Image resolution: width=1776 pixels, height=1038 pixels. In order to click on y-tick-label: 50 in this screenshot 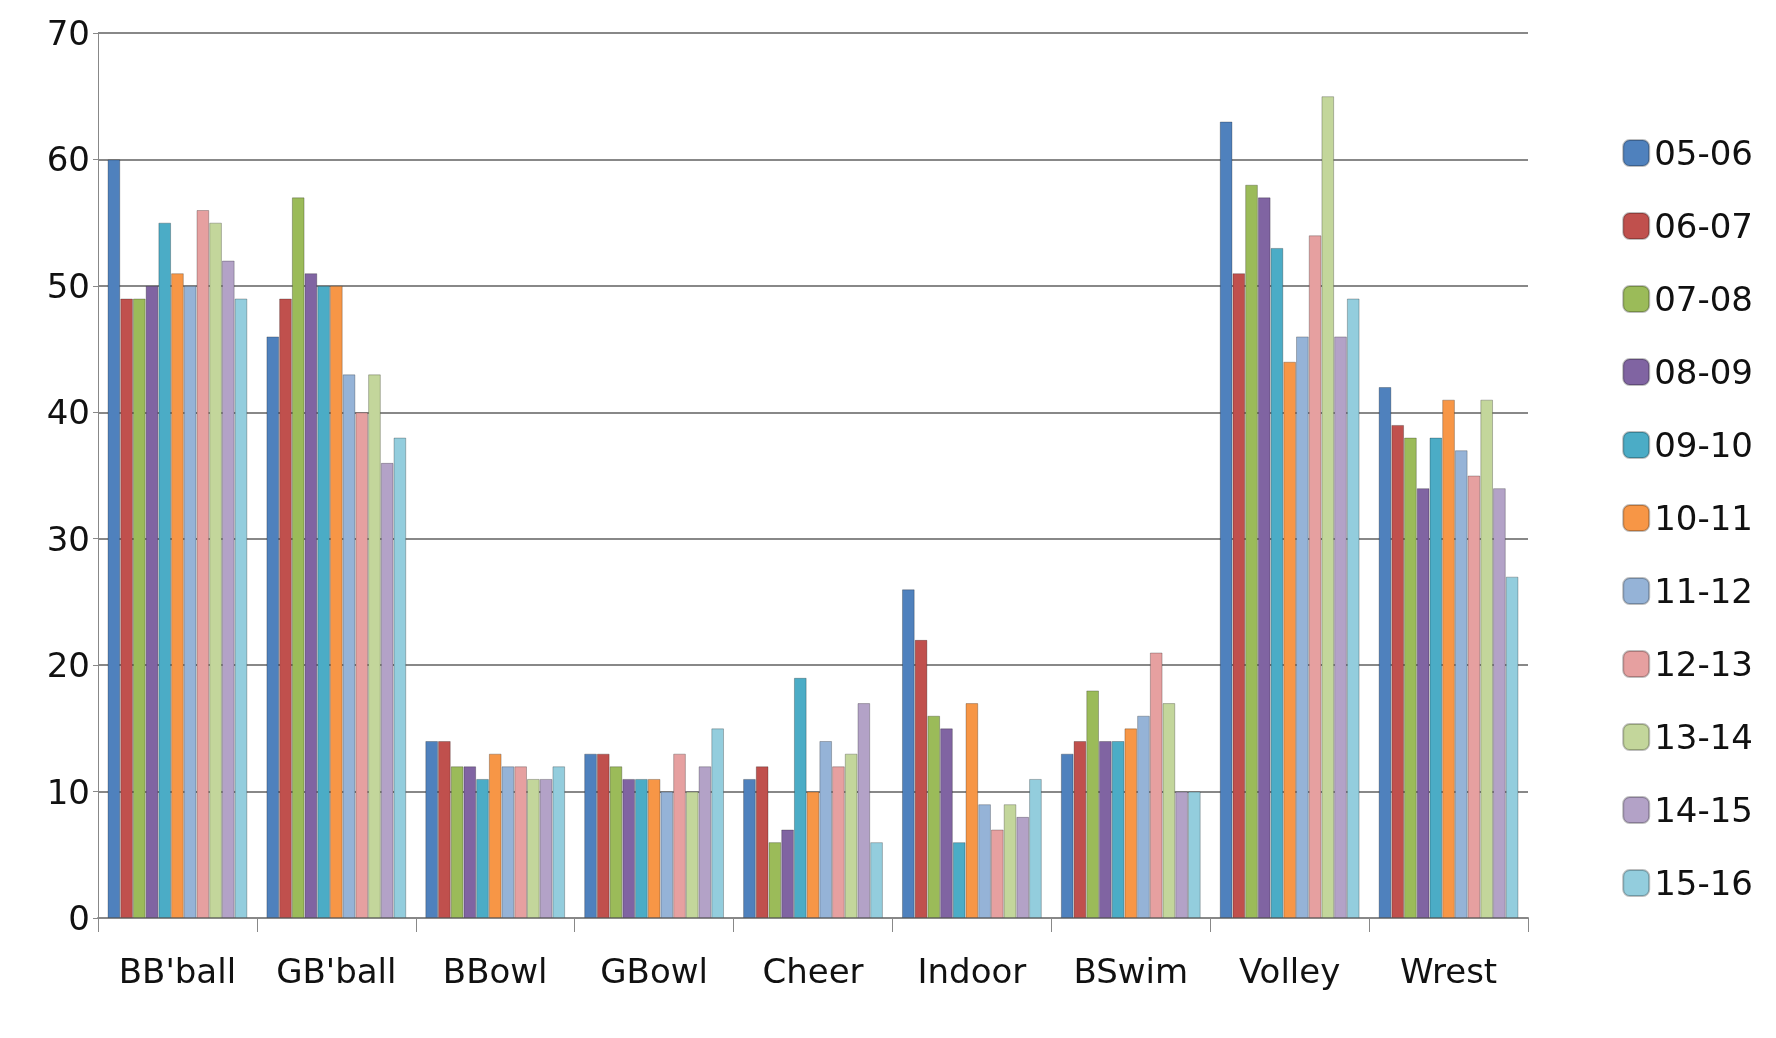, I will do `click(68, 285)`.